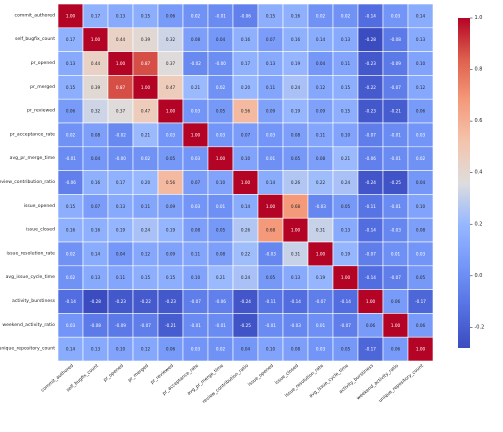 The width and height of the screenshot is (503, 432). I want to click on heatmap-cell, so click(420, 349).